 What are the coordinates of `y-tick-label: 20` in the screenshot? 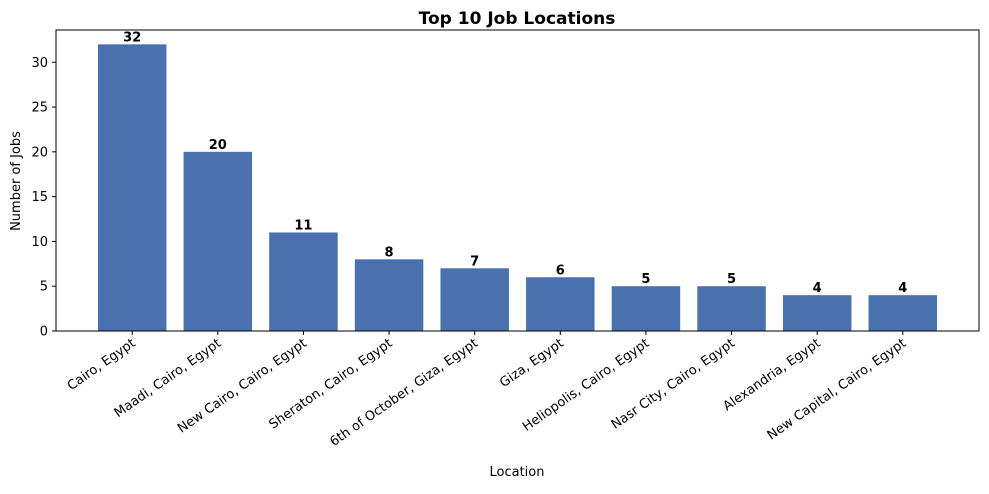 It's located at (39, 152).